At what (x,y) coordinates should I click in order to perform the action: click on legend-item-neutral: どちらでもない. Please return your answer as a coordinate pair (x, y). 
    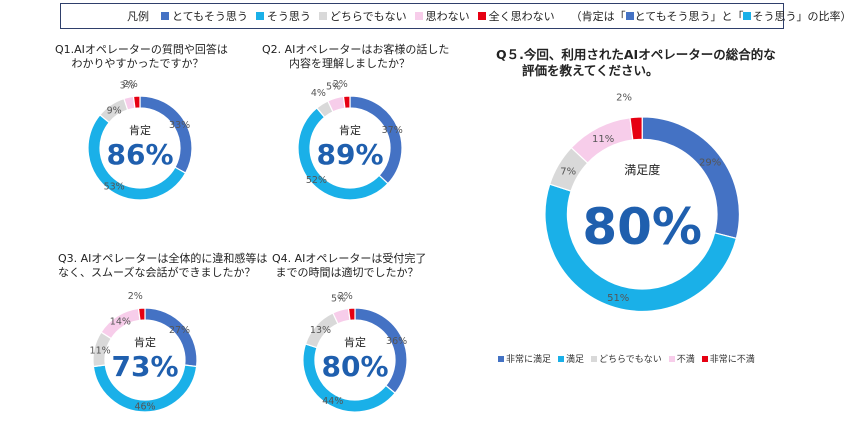
    Looking at the image, I should click on (362, 16).